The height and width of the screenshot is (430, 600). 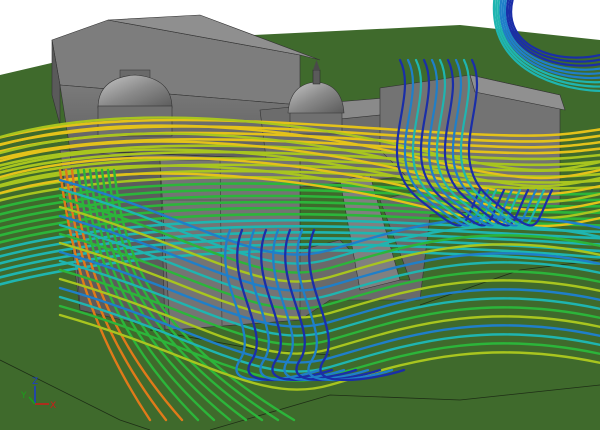 I want to click on left-dome, so click(x=135, y=91).